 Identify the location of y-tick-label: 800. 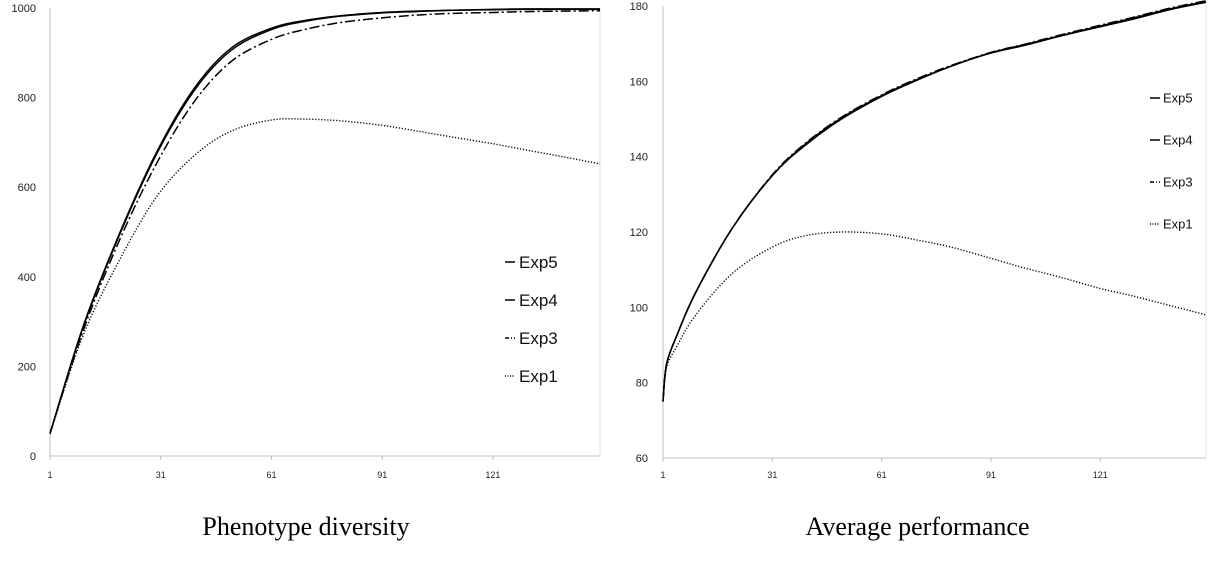
(27, 99).